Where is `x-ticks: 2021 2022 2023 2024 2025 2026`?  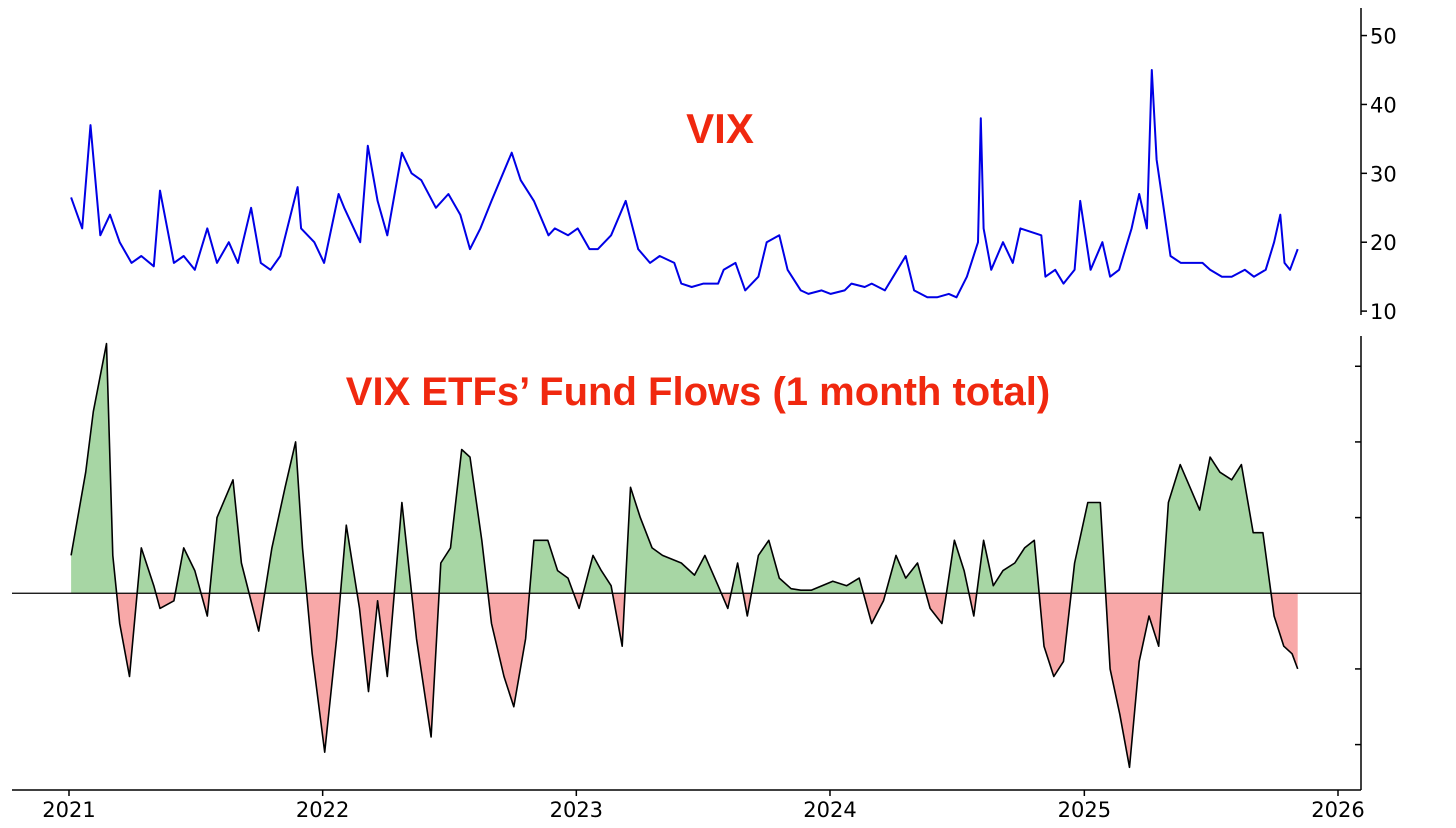
x-ticks: 2021 2022 2023 2024 2025 2026 is located at coordinates (703, 806).